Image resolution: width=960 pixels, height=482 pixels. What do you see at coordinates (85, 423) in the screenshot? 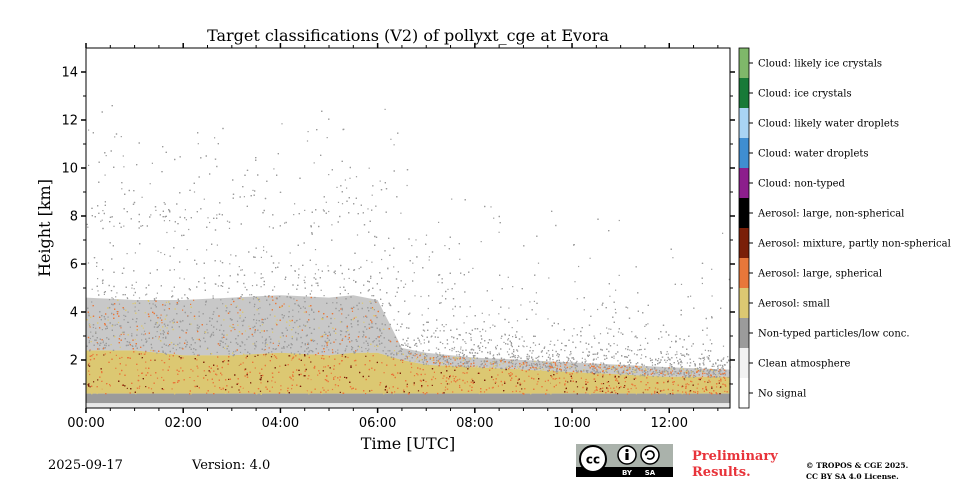
I see `x-tick-label: 00:00` at bounding box center [85, 423].